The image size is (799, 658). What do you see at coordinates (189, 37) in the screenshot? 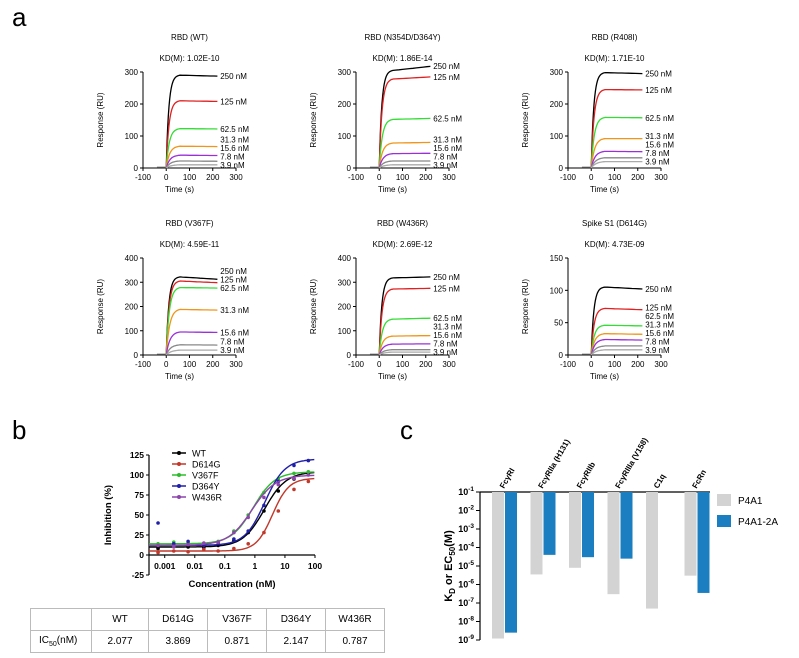
I see `chart-title: RBD (WT)` at bounding box center [189, 37].